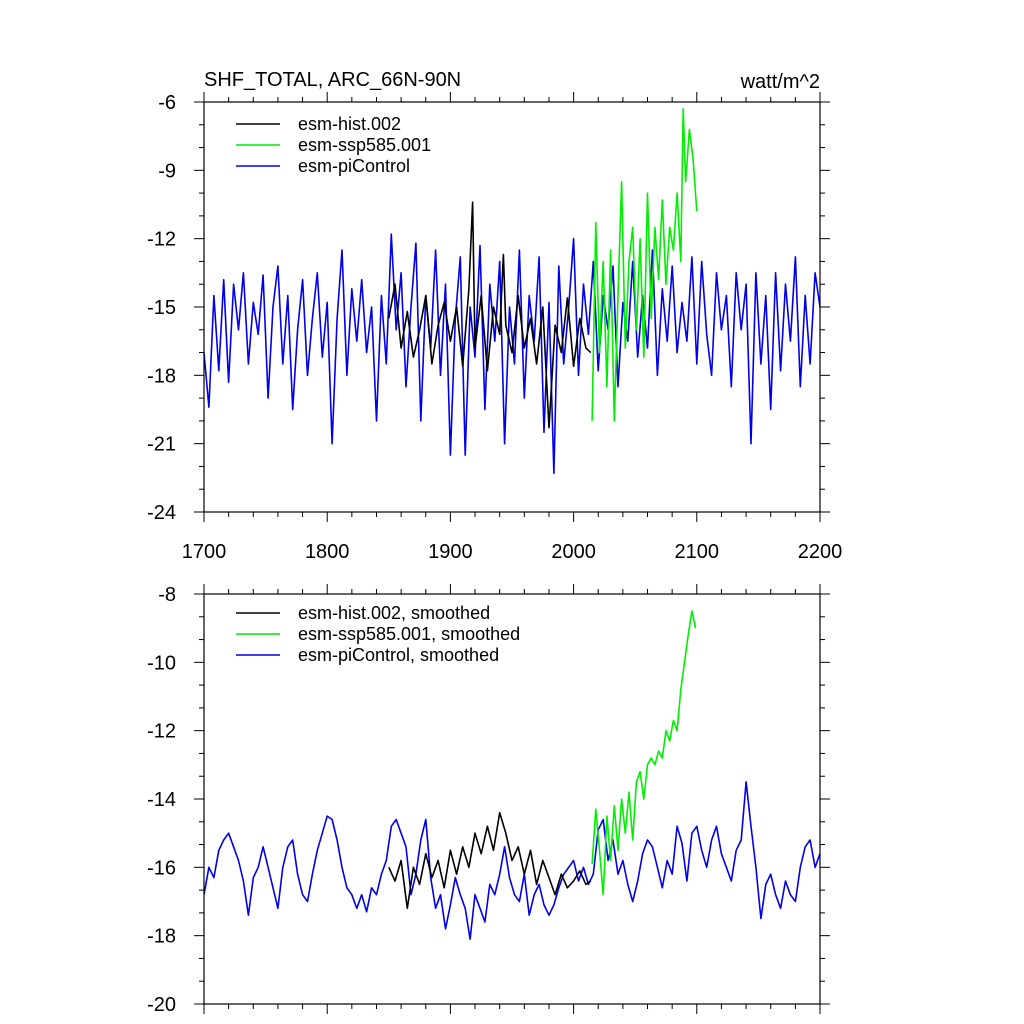 Image resolution: width=1024 pixels, height=1024 pixels. What do you see at coordinates (161, 308) in the screenshot?
I see `y-tick-label: -15` at bounding box center [161, 308].